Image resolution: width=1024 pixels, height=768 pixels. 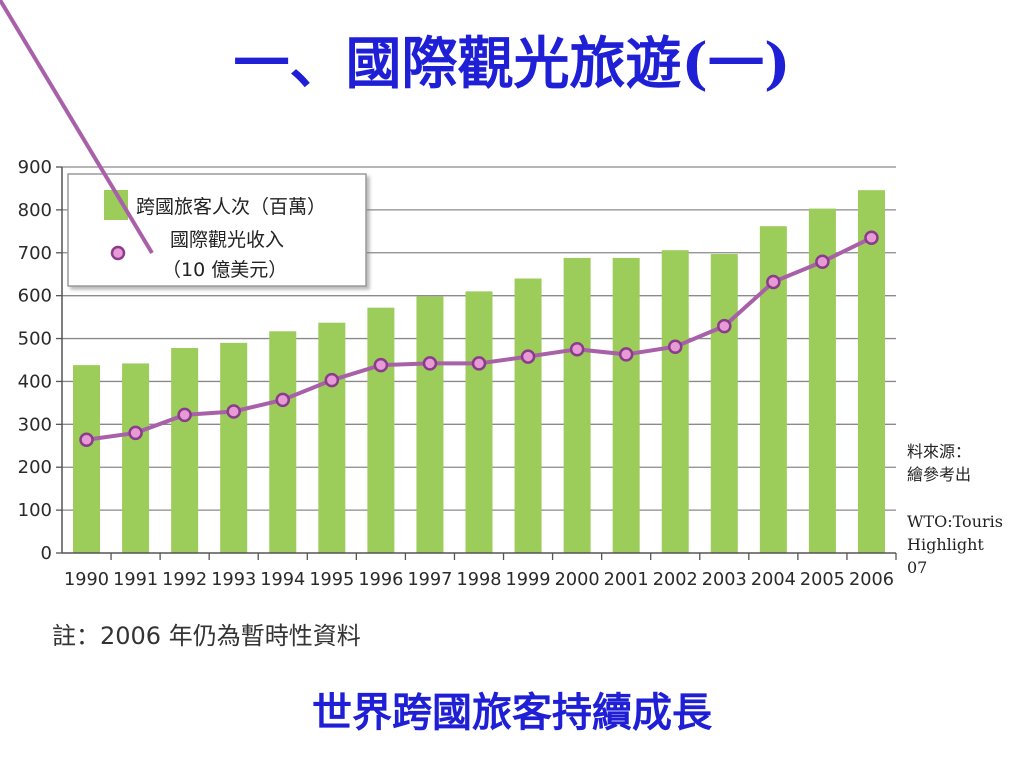 I want to click on x-tick-label: 1997, so click(x=429, y=579).